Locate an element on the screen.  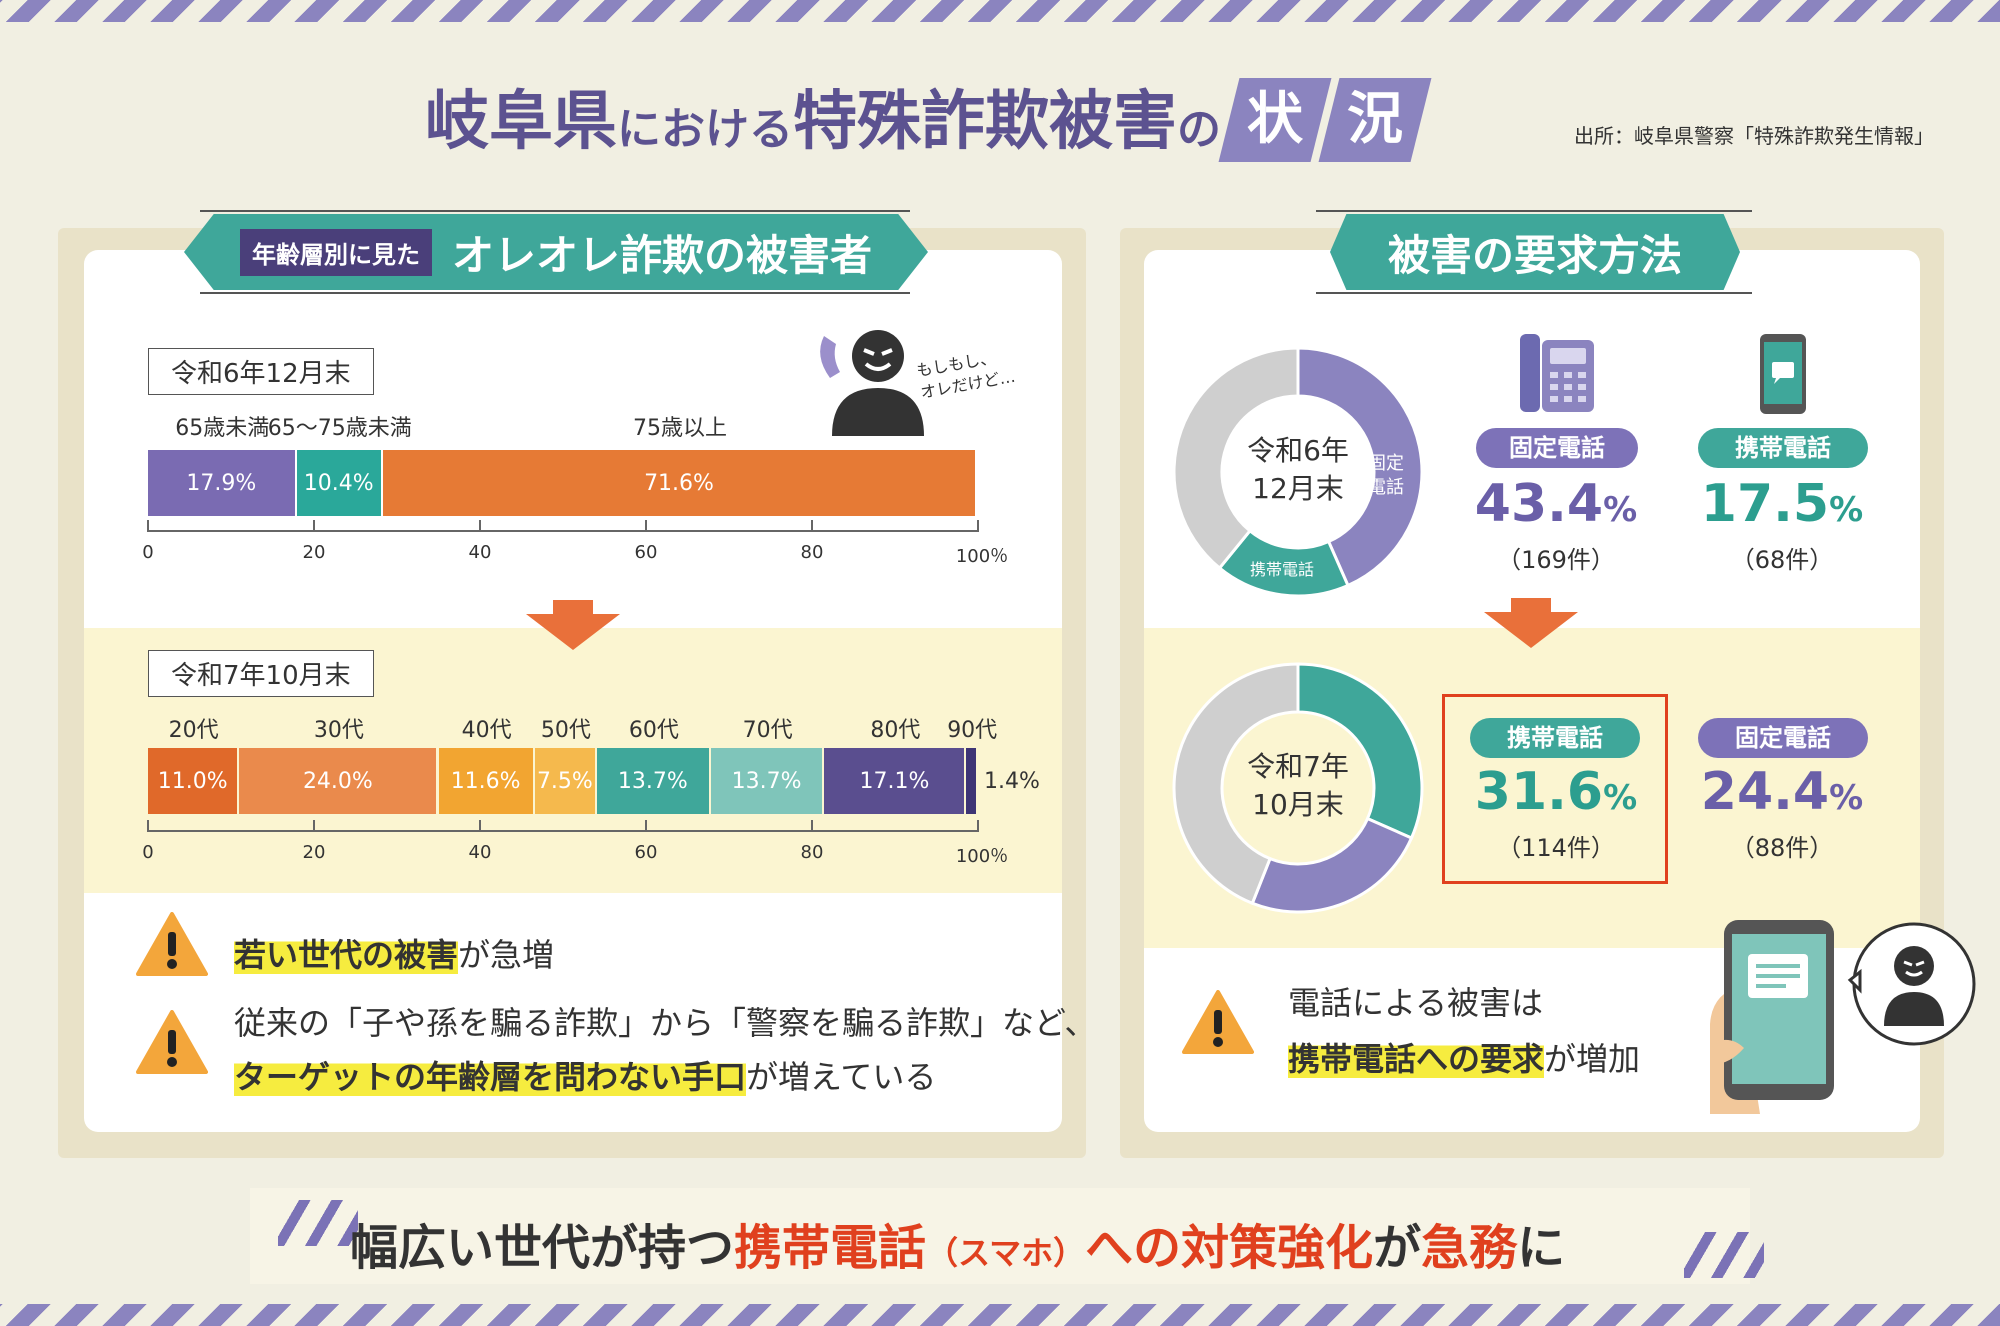
right-message-2-rest: が増加 is located at coordinates (1592, 1059).